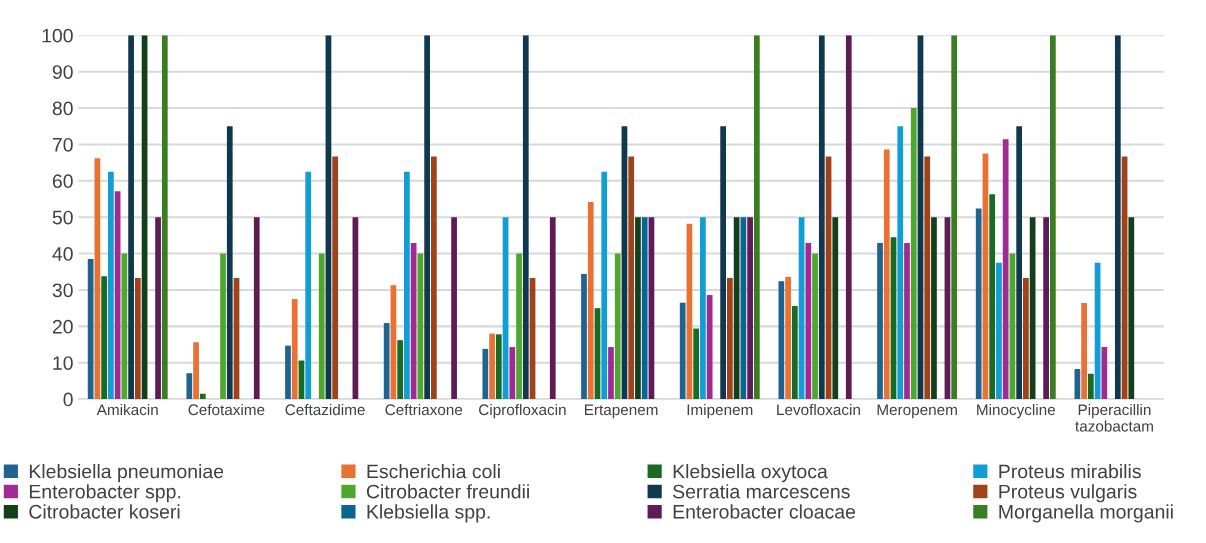 This screenshot has height=543, width=1206. What do you see at coordinates (621, 411) in the screenshot?
I see `x-tick-label: Ertapenem` at bounding box center [621, 411].